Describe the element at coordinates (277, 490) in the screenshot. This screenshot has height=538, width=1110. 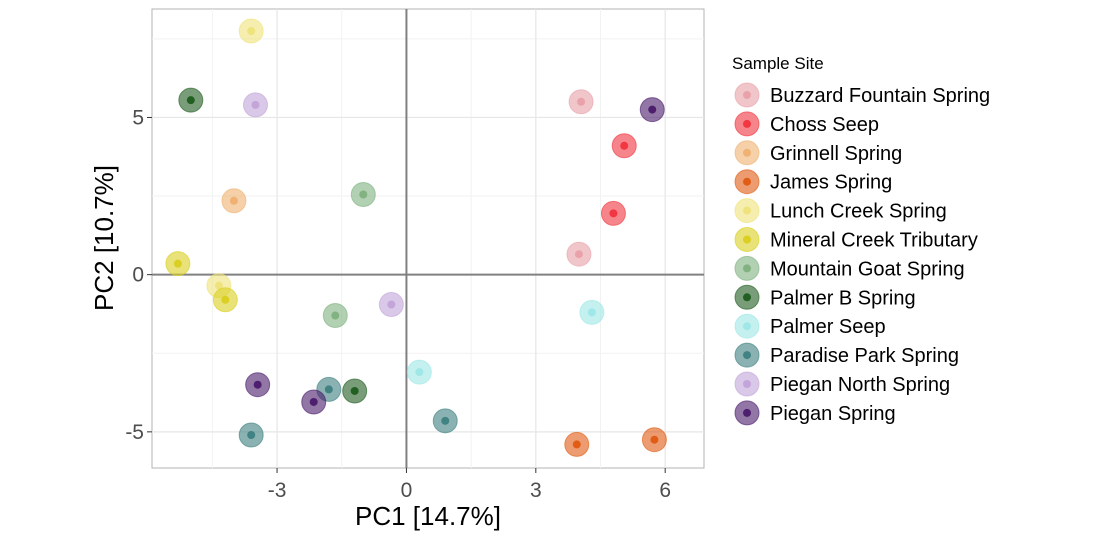
I see `x-tick-label: -3` at that location.